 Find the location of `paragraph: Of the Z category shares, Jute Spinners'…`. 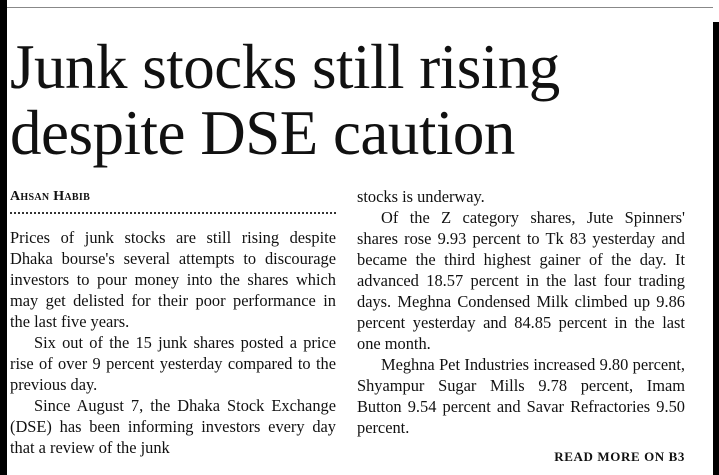

paragraph: Of the Z category shares, Jute Spinners'… is located at coordinates (521, 280).